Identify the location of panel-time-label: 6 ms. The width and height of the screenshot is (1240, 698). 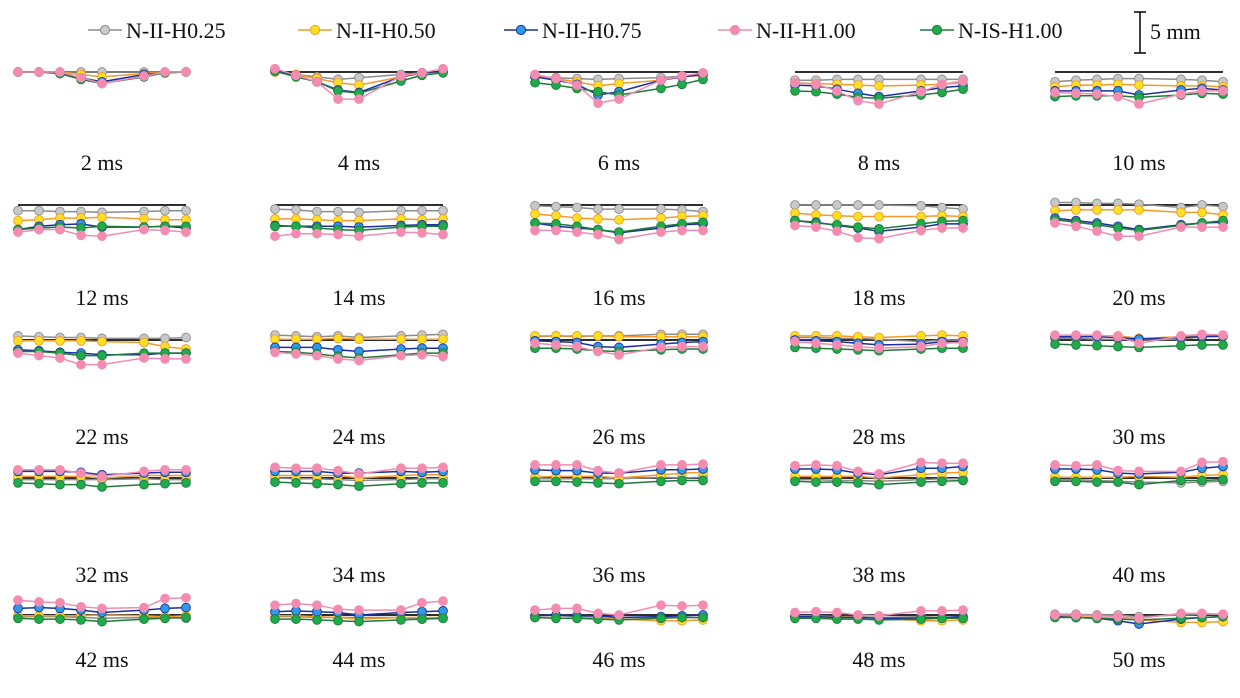
(619, 162).